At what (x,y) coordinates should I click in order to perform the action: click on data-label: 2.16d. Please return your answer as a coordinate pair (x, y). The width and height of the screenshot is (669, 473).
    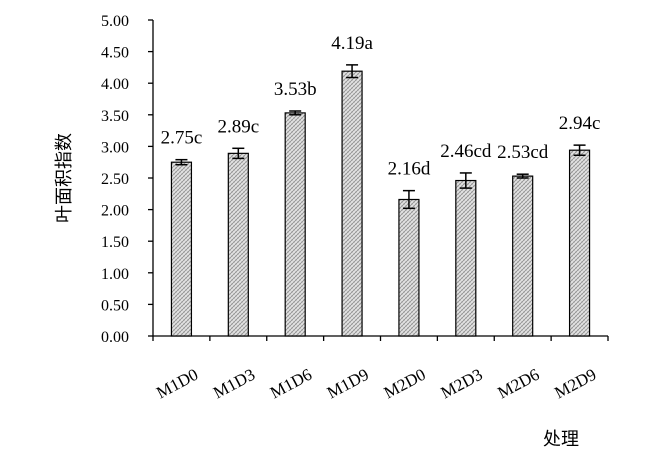
    Looking at the image, I should click on (409, 169).